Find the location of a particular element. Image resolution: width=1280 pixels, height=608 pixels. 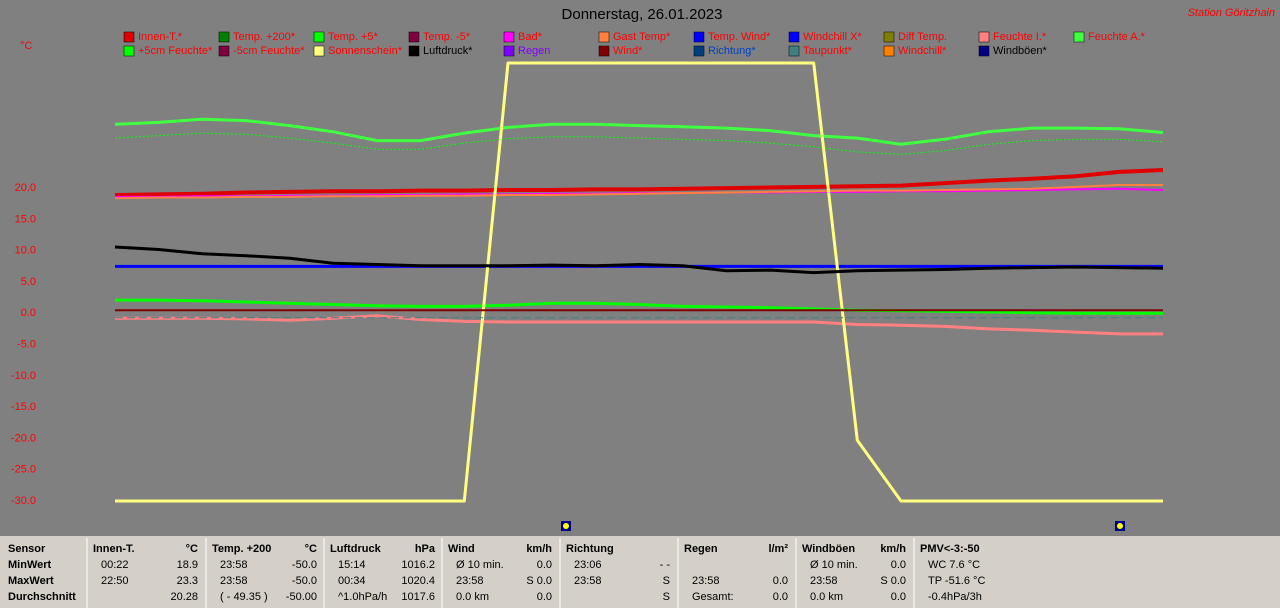

y-tick-label: 0.0 is located at coordinates (28, 313).